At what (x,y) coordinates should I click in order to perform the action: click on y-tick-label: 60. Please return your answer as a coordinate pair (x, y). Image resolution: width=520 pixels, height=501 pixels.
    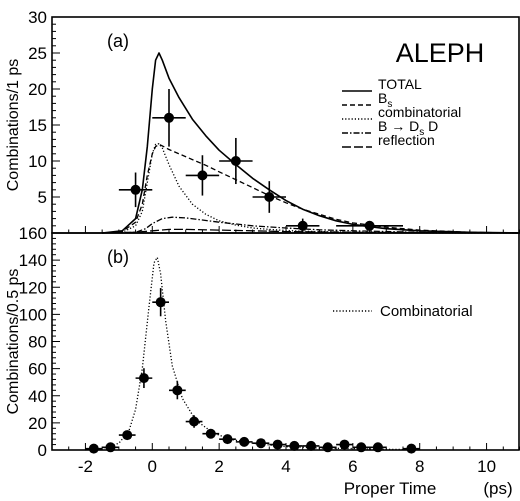
    Looking at the image, I should click on (37, 369).